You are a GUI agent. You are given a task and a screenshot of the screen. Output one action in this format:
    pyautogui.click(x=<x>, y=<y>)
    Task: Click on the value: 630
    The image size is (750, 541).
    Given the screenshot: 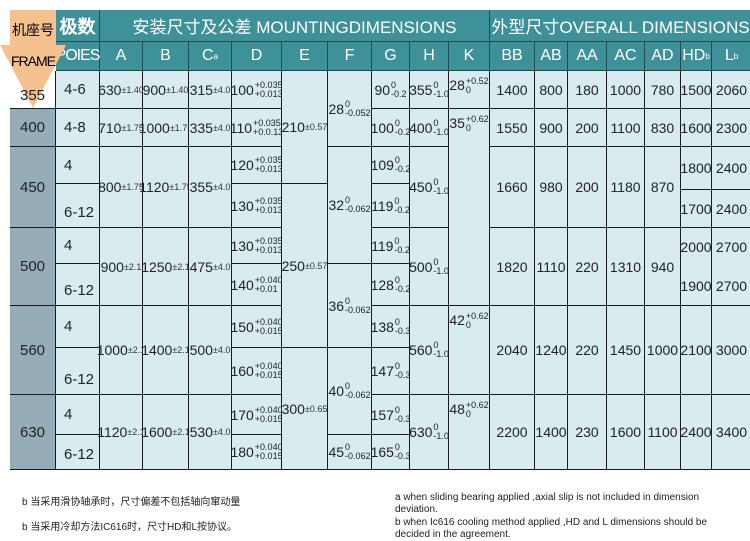 What is the action you would take?
    pyautogui.click(x=421, y=432)
    